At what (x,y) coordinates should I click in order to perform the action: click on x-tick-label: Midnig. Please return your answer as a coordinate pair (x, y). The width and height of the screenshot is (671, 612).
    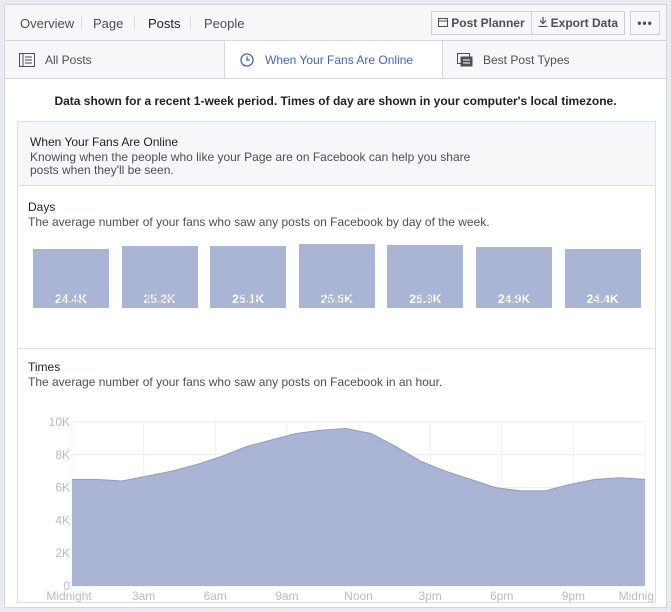
    Looking at the image, I should click on (636, 595).